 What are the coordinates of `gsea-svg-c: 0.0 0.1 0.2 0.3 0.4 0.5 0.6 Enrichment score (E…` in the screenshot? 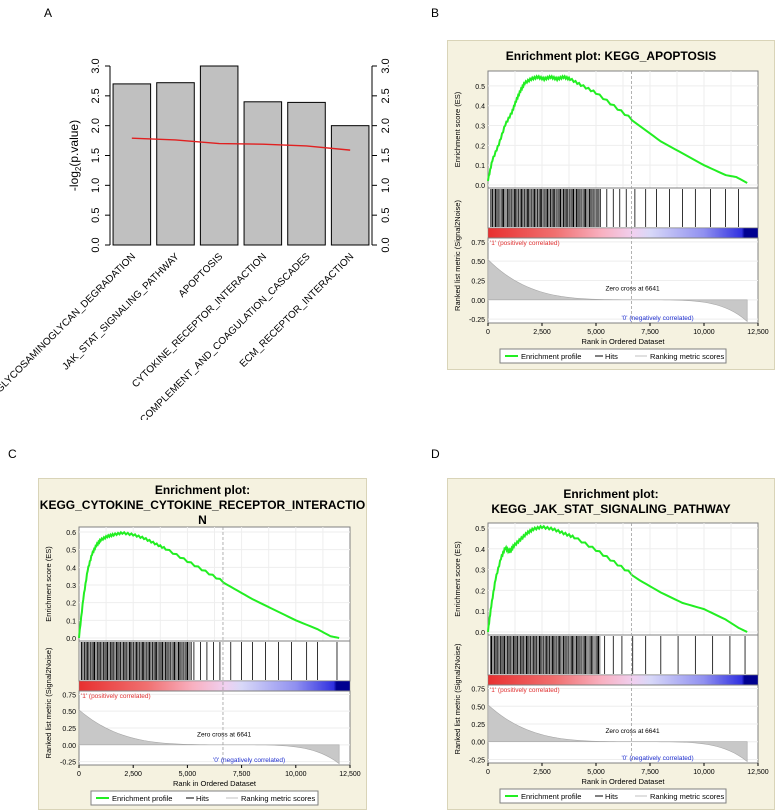 It's located at (202, 666).